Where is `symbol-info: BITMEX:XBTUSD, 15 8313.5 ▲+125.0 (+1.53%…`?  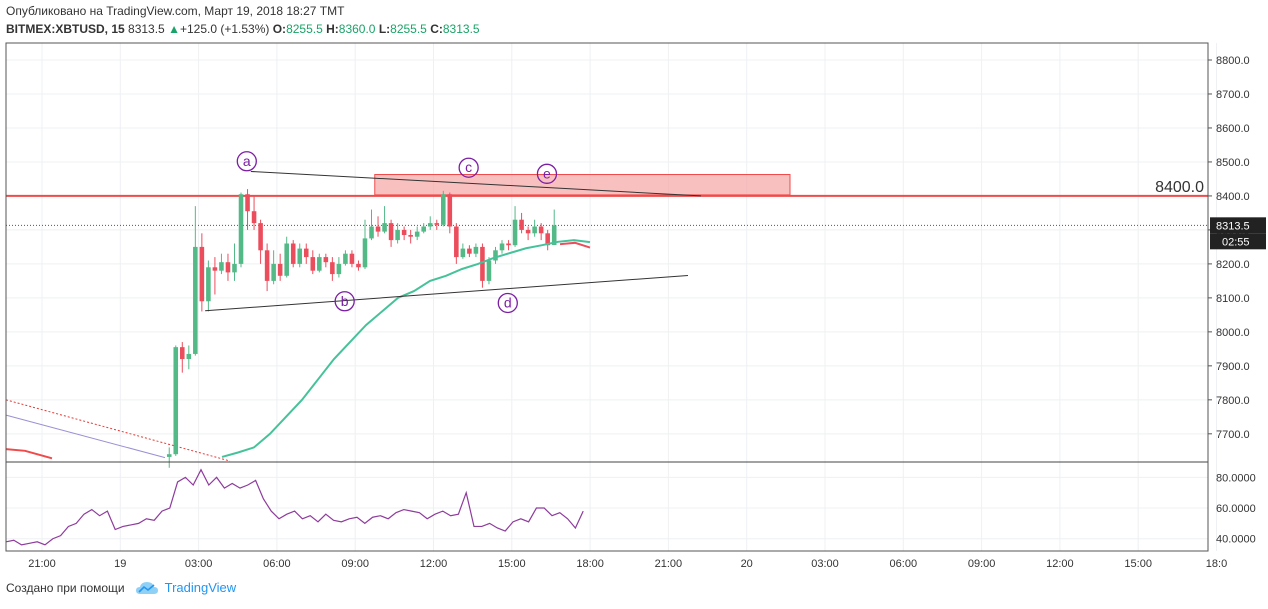
symbol-info: BITMEX:XBTUSD, 15 8313.5 ▲+125.0 (+1.53%… is located at coordinates (243, 29).